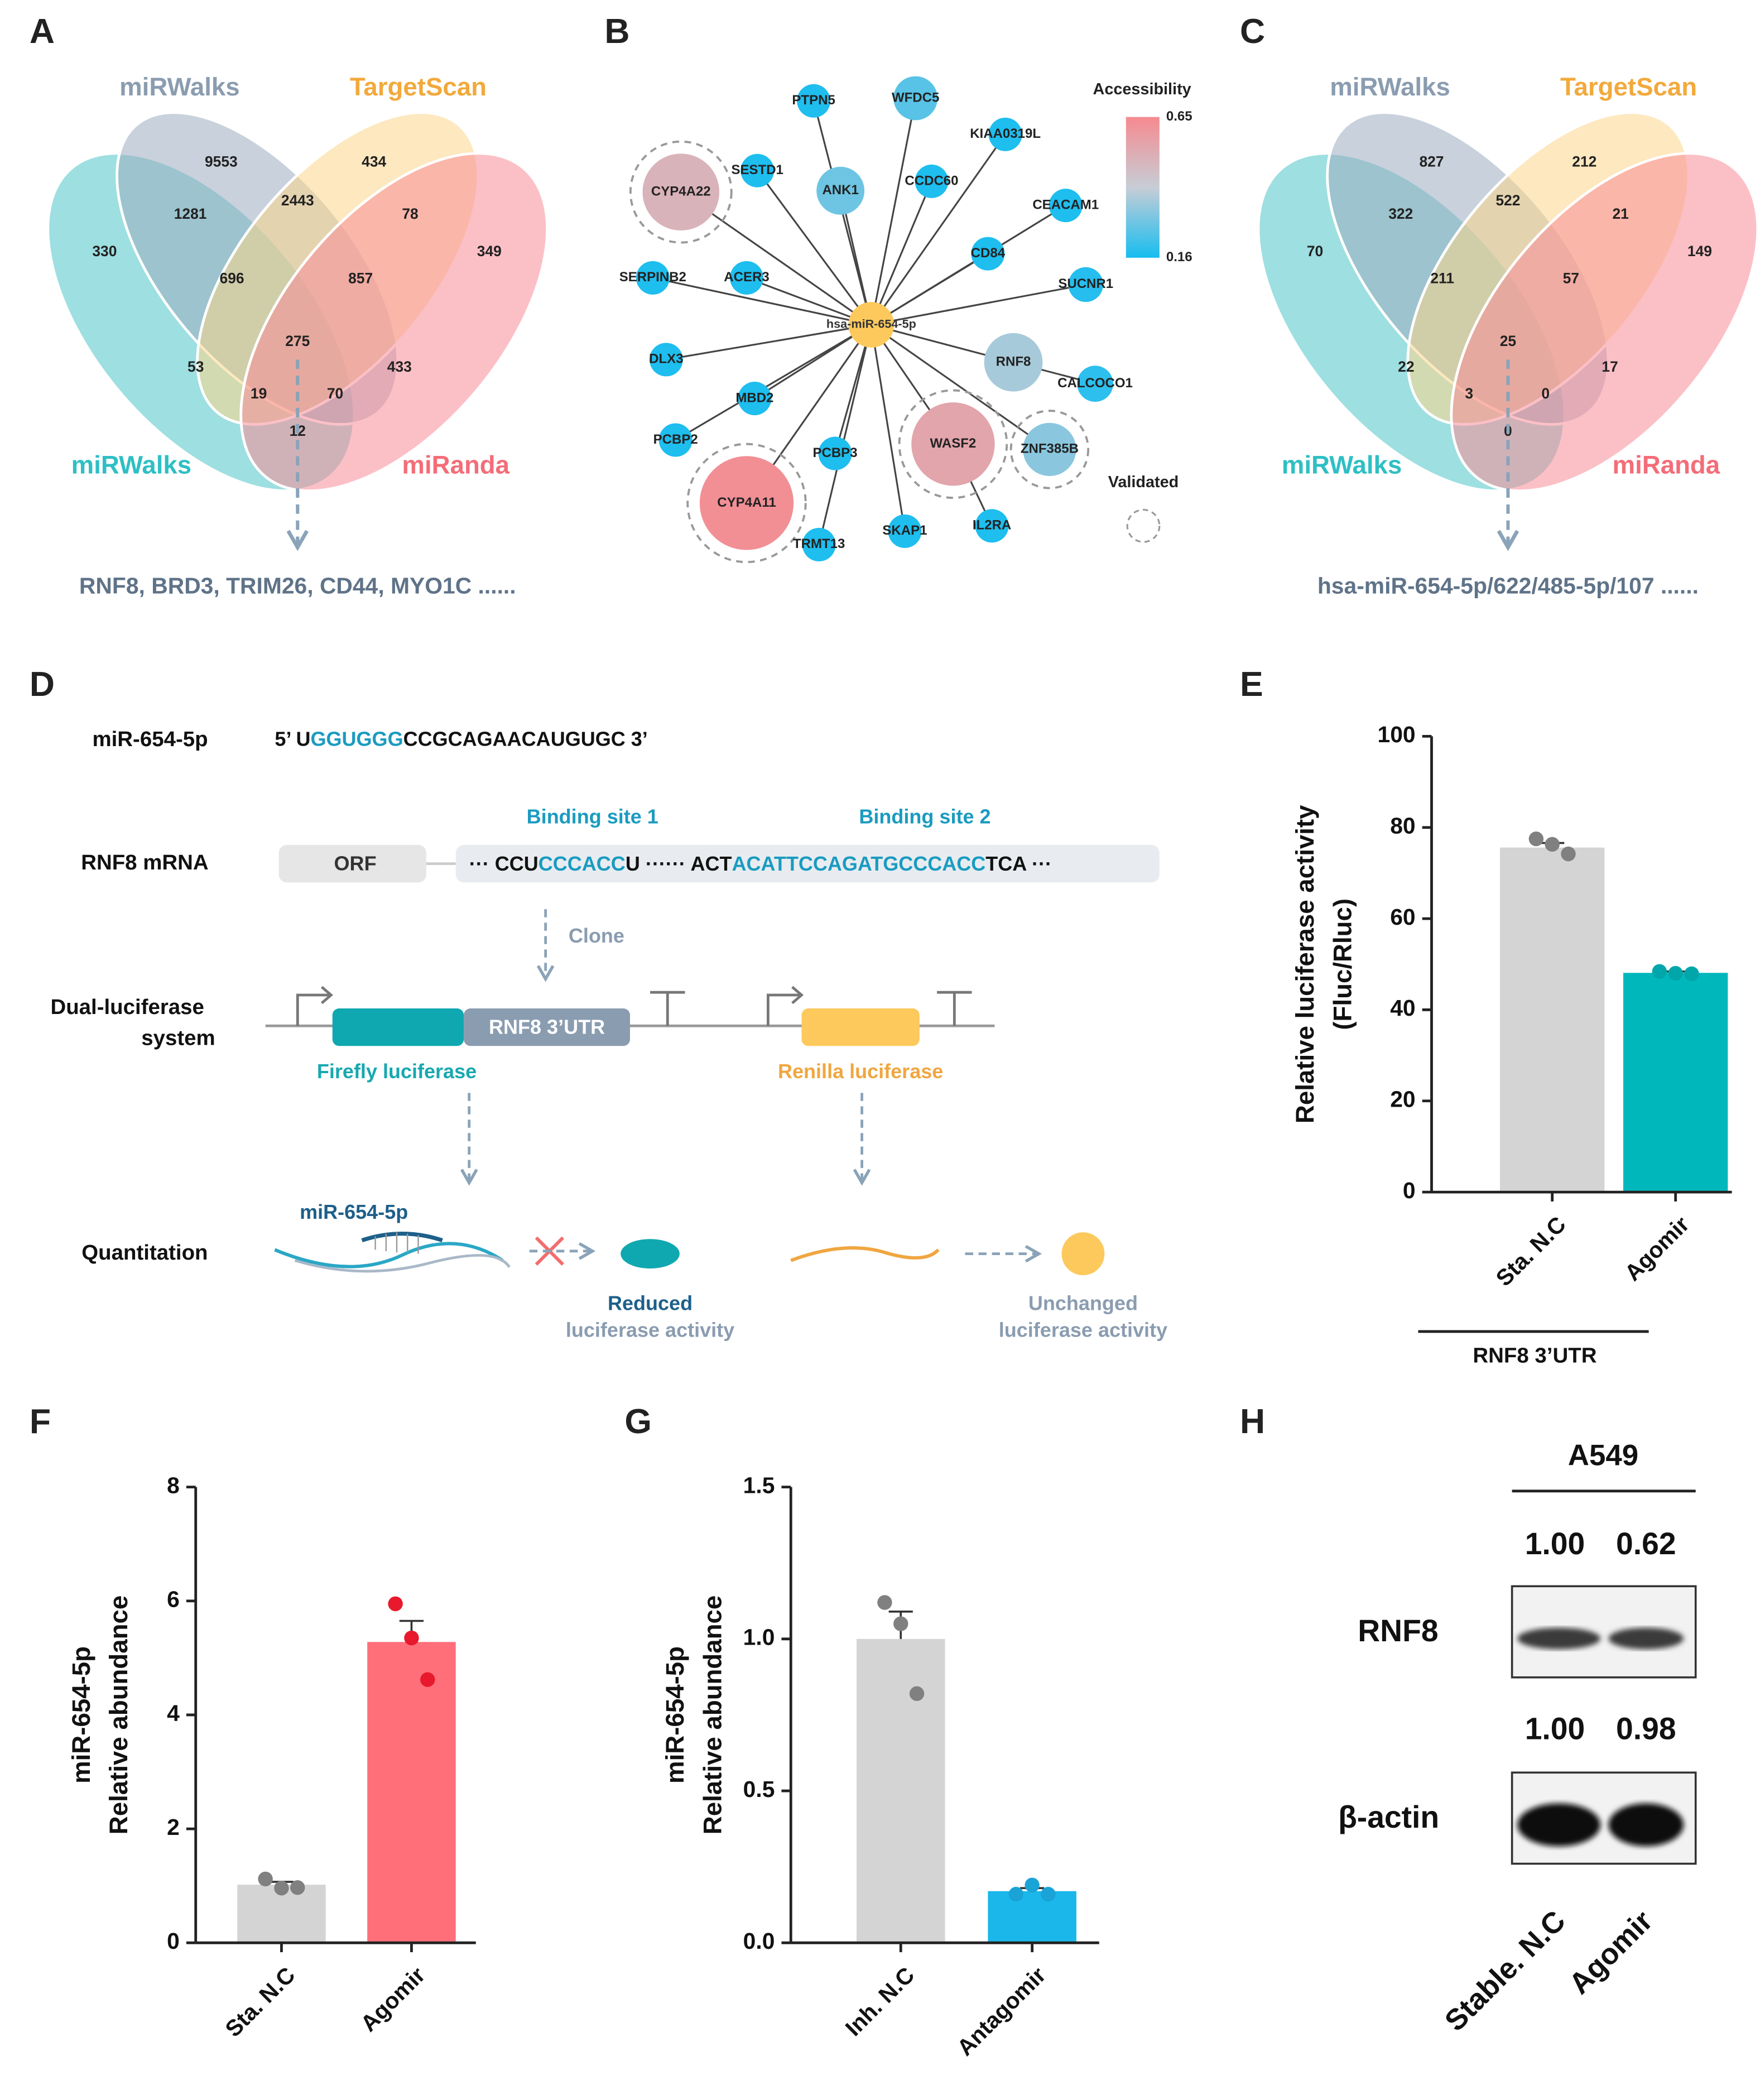 The height and width of the screenshot is (2100, 1760). I want to click on region-count: 17, so click(1610, 366).